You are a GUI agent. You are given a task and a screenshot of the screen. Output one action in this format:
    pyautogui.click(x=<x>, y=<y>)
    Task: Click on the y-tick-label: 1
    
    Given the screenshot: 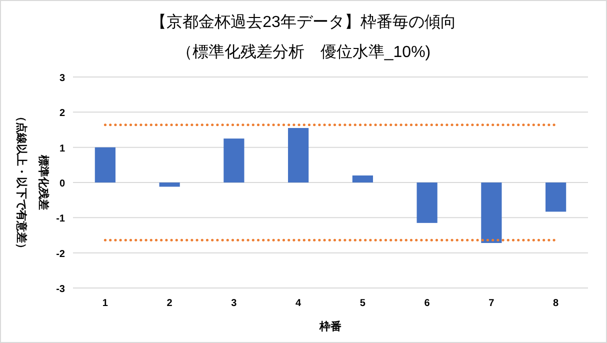 What is the action you would take?
    pyautogui.click(x=62, y=148)
    